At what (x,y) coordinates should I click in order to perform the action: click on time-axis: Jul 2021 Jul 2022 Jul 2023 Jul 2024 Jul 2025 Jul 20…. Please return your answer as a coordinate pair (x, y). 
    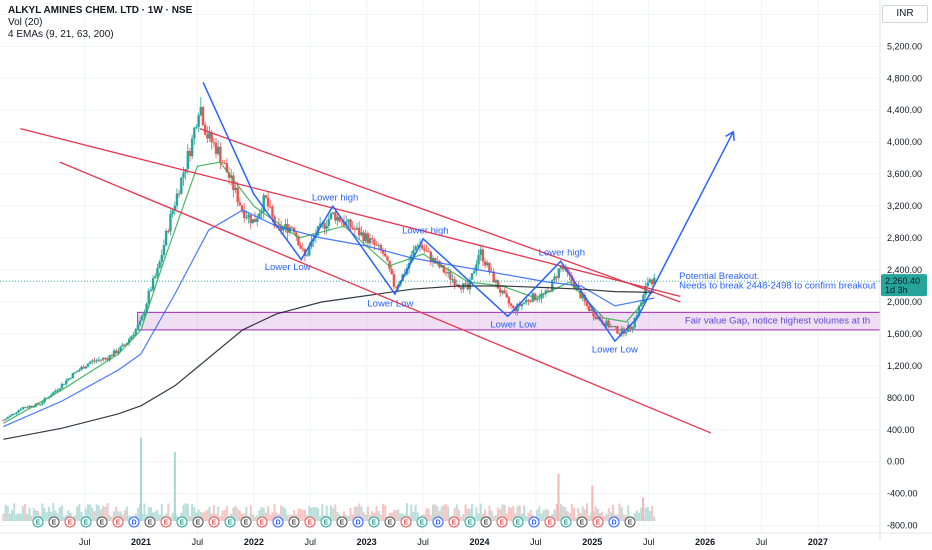
    Looking at the image, I should click on (466, 539).